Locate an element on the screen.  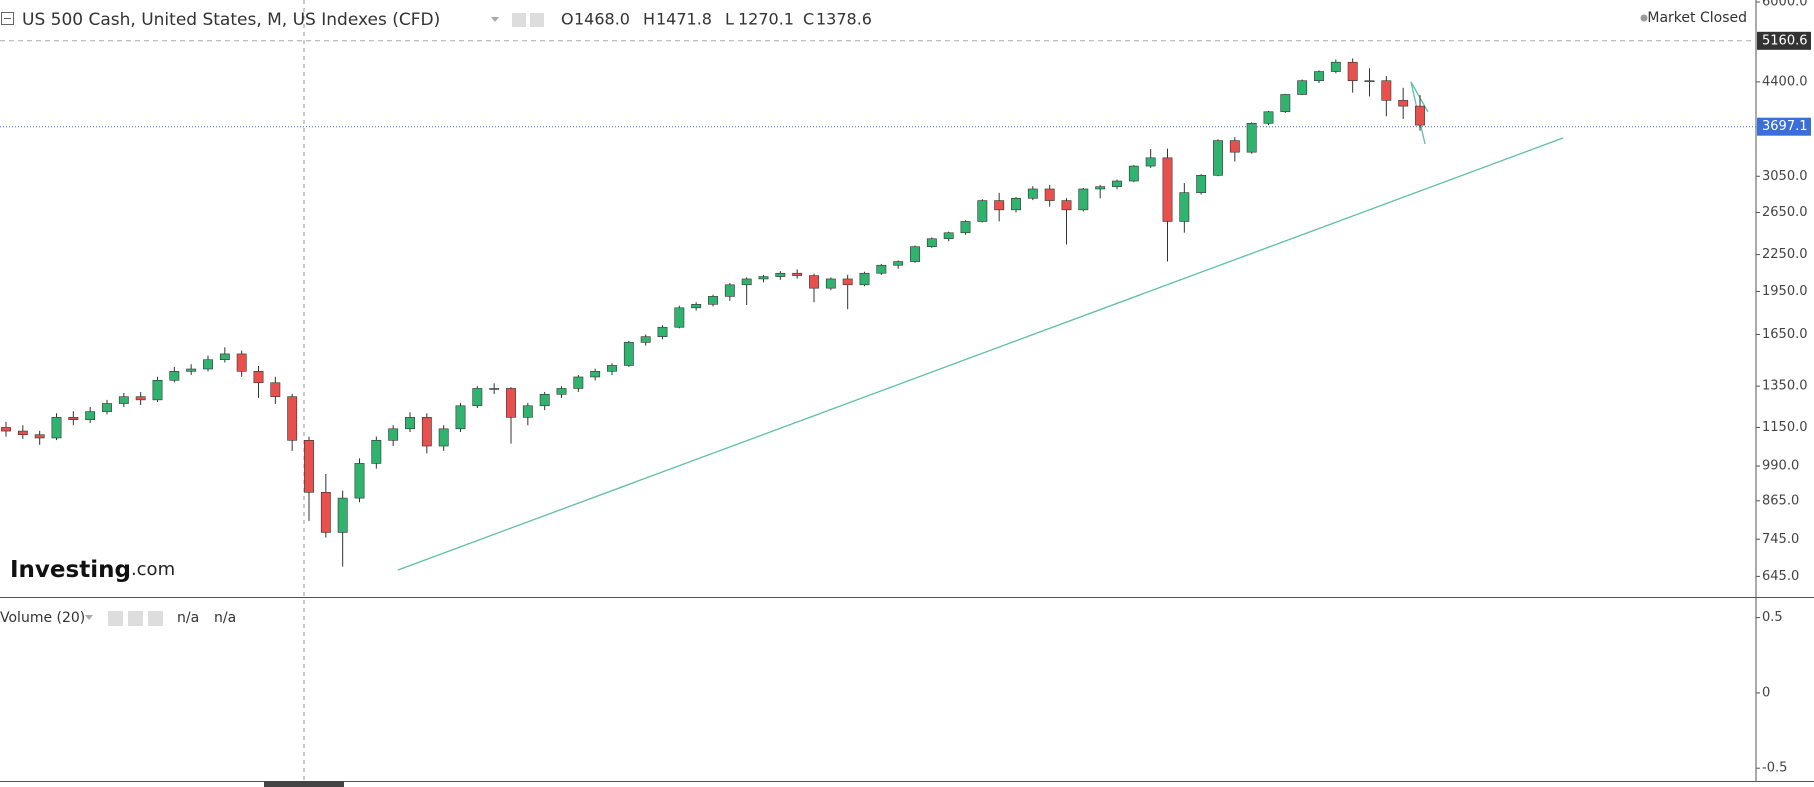
ohlc-key: O is located at coordinates (567, 19).